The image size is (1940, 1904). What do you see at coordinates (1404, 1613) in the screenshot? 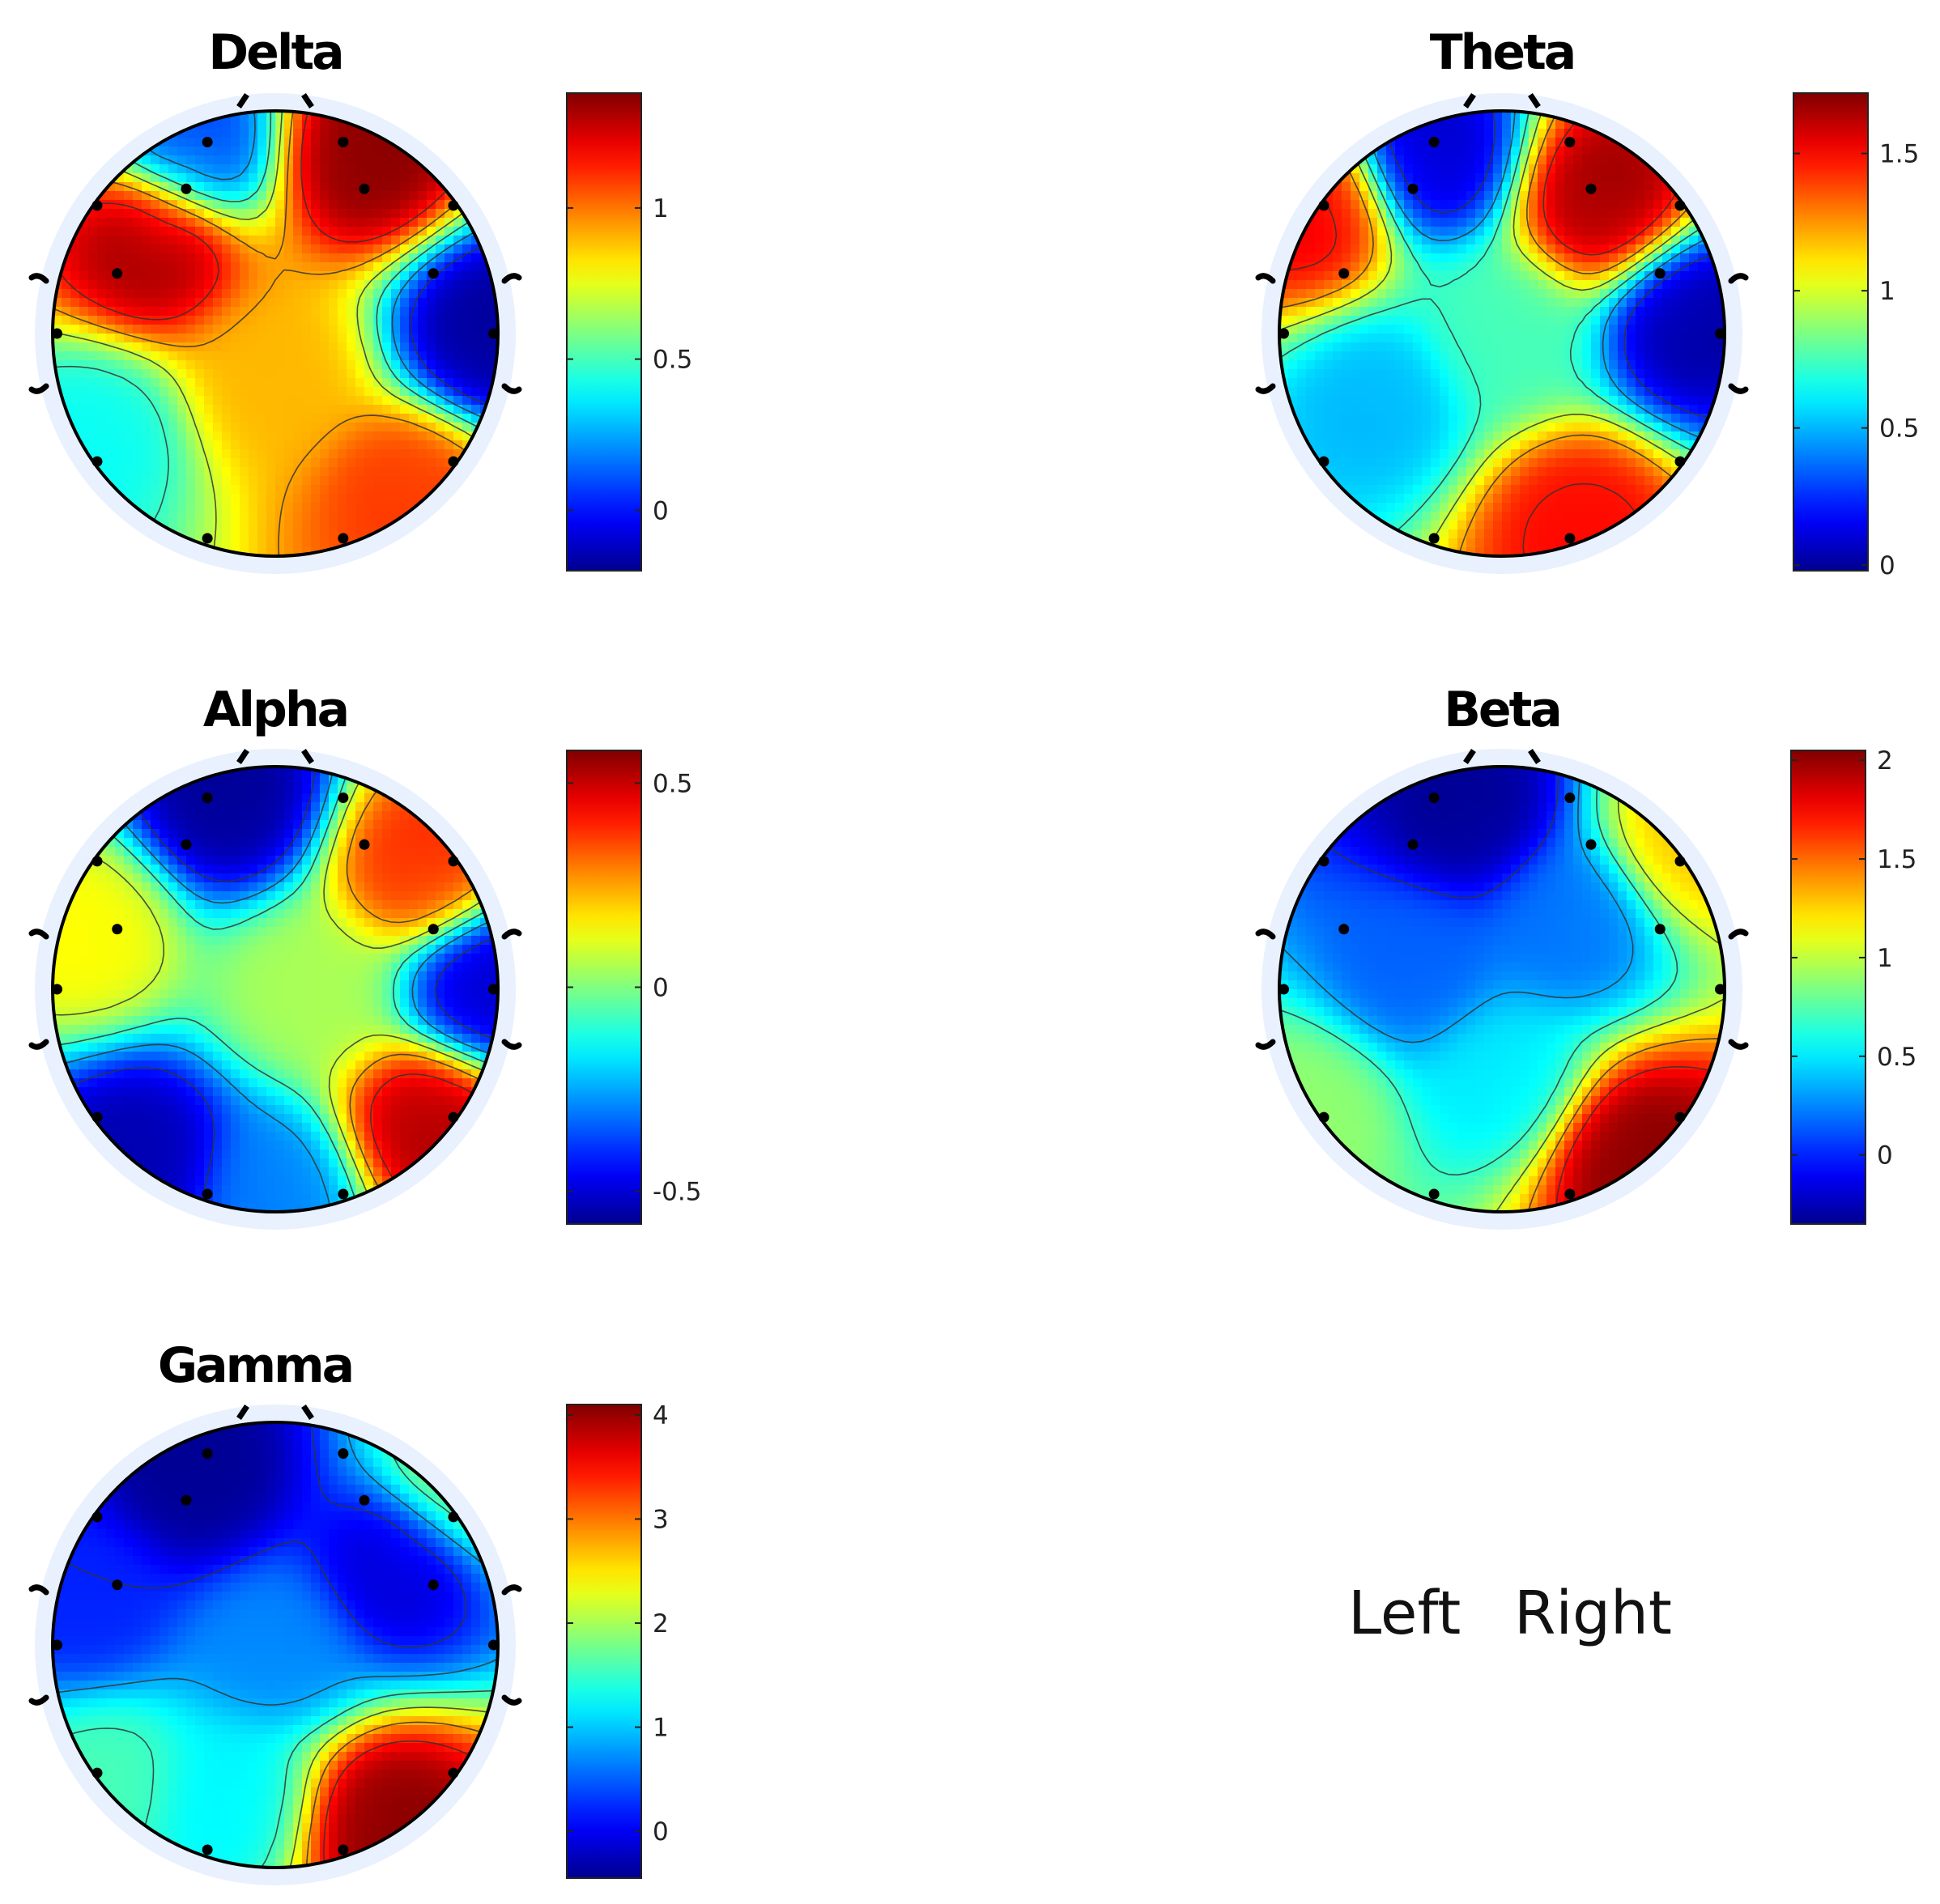
I see `legend-left-label: Left` at bounding box center [1404, 1613].